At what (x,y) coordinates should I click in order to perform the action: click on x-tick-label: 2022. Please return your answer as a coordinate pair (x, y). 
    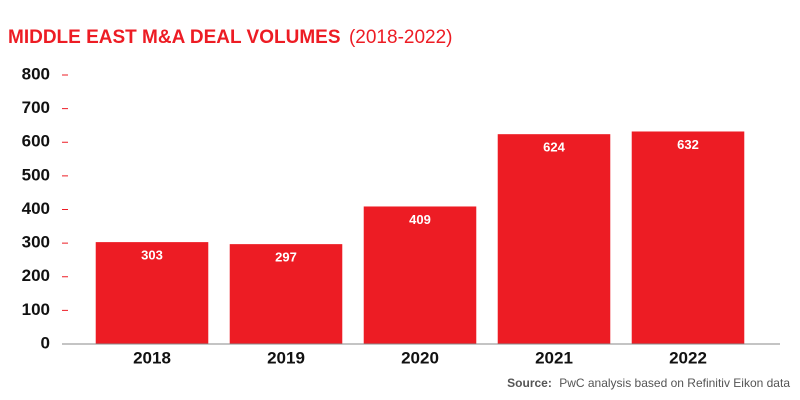
    Looking at the image, I should click on (688, 357).